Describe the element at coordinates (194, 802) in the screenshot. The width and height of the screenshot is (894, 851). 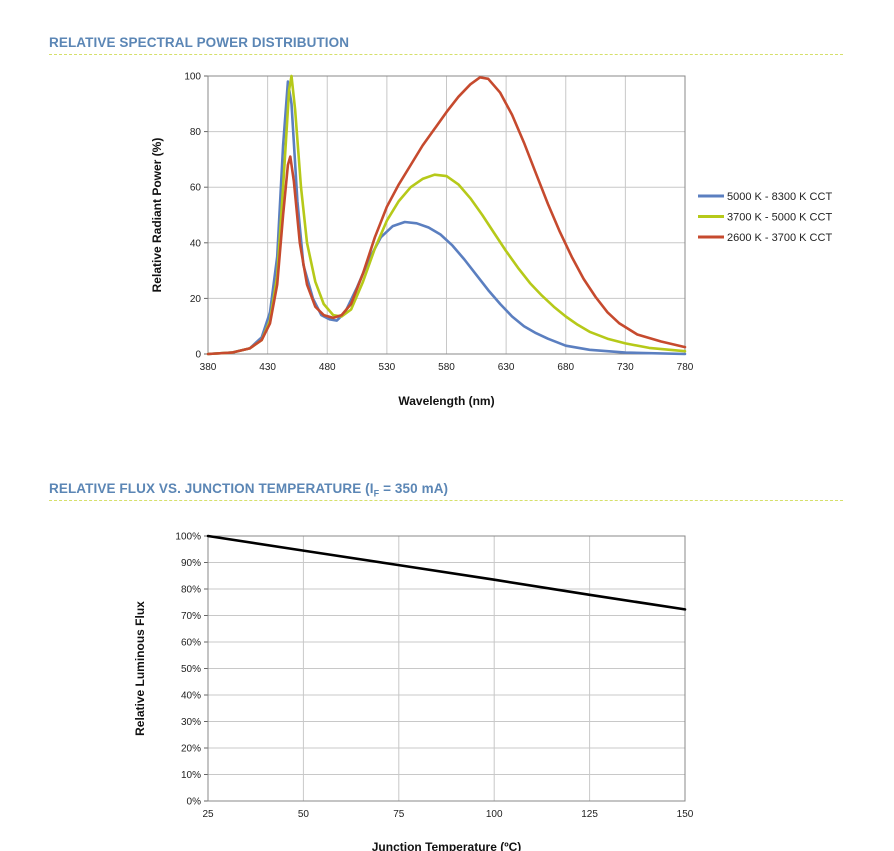
I see `y-tick-label: 0%` at that location.